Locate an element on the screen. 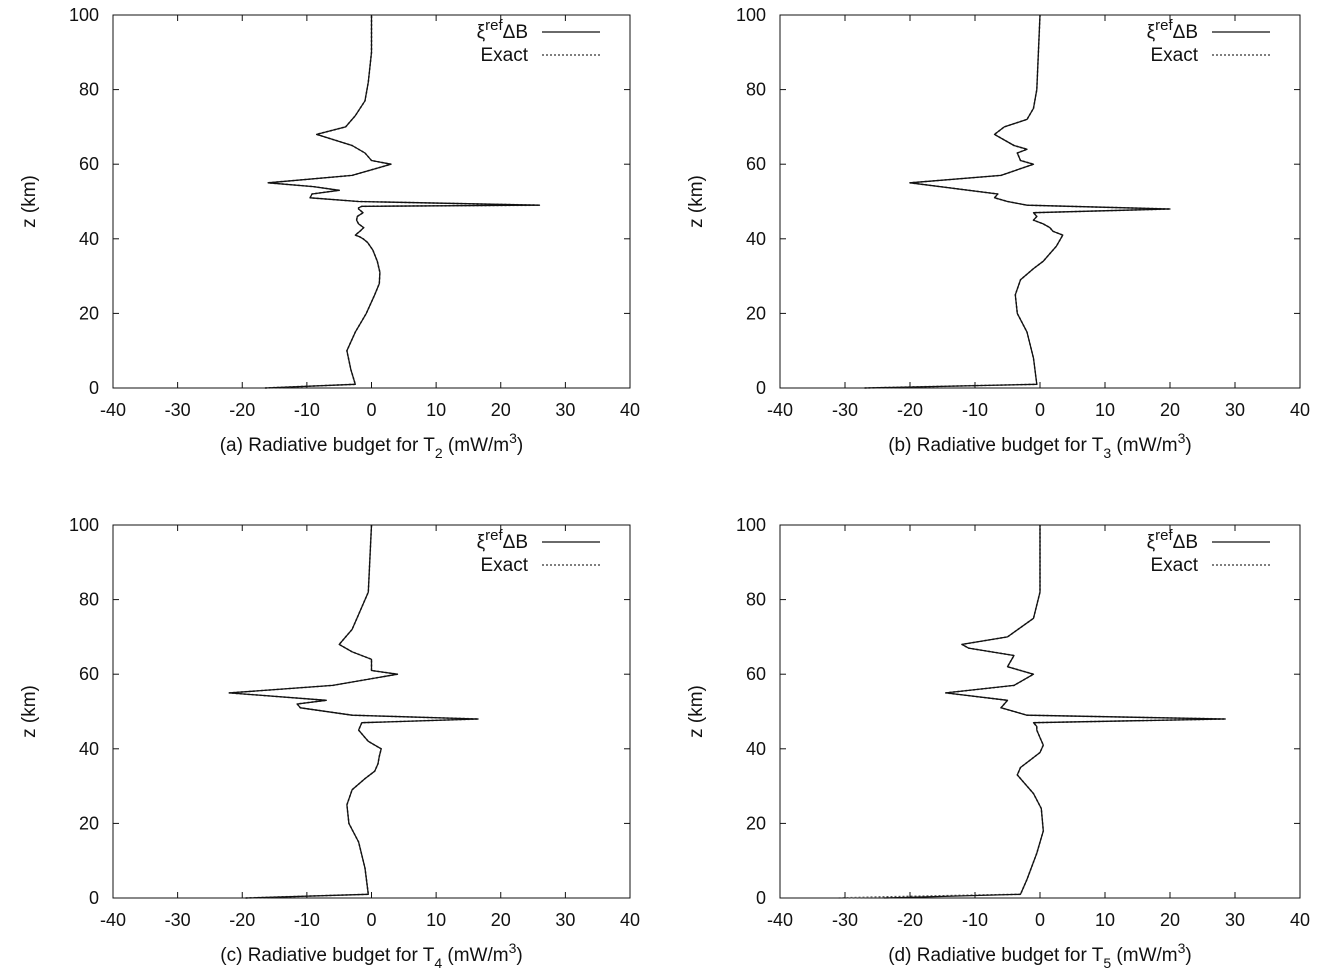 Image resolution: width=1330 pixels, height=973 pixels. x-axis-label: (b) Radiative budget for T3 (mW/m3) is located at coordinates (1040, 445).